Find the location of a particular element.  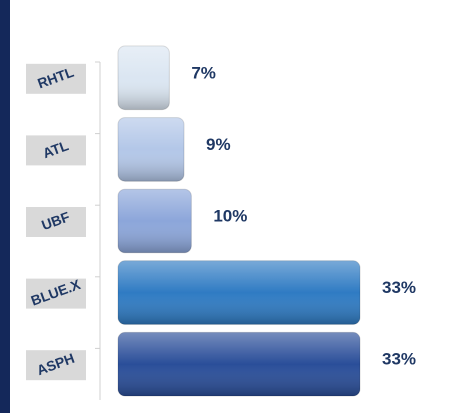

value-label: 10% is located at coordinates (230, 215).